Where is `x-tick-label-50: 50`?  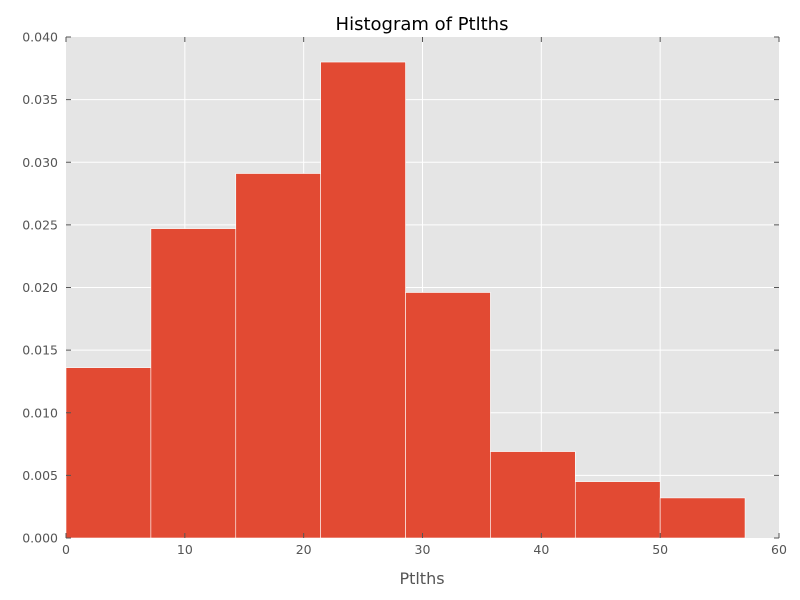
x-tick-label-50: 50 is located at coordinates (660, 549).